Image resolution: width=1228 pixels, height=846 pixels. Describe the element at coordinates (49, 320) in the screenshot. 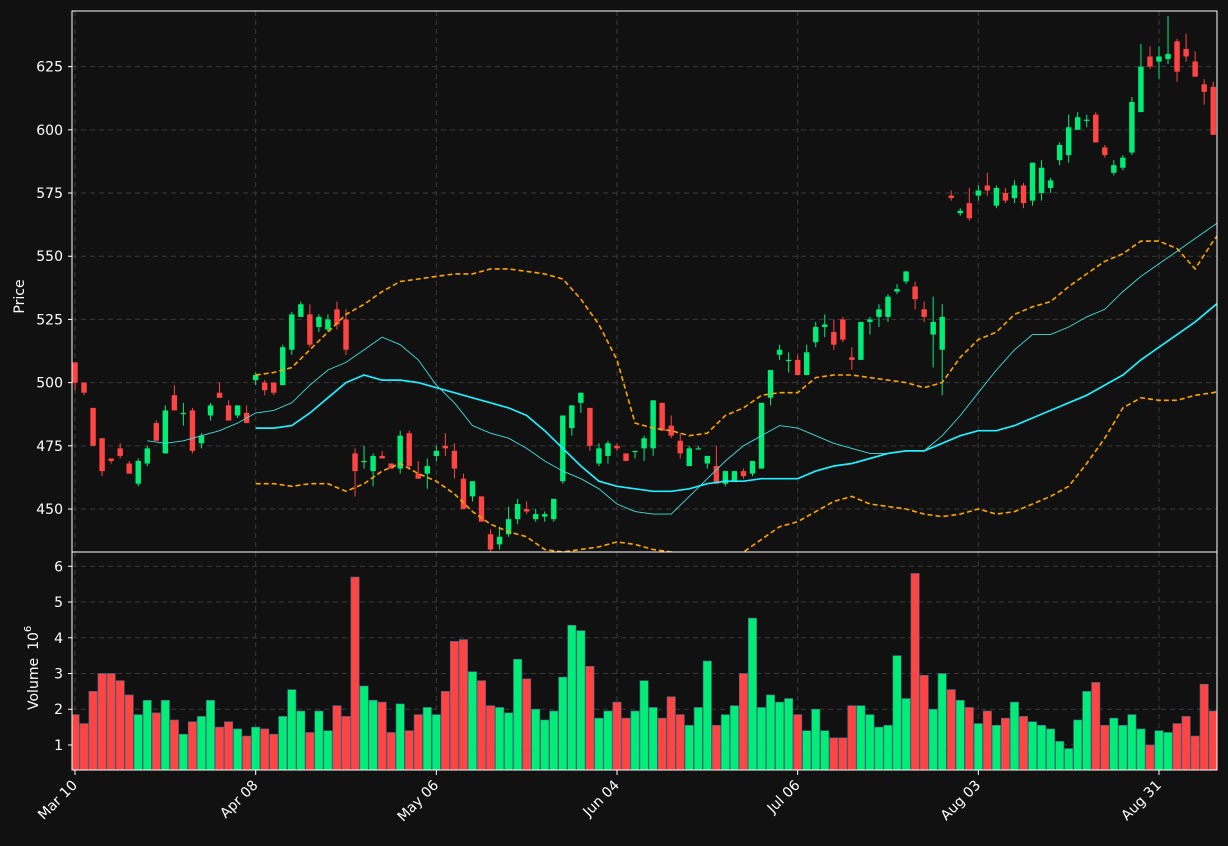

I see `price-ytick-label: 525` at that location.